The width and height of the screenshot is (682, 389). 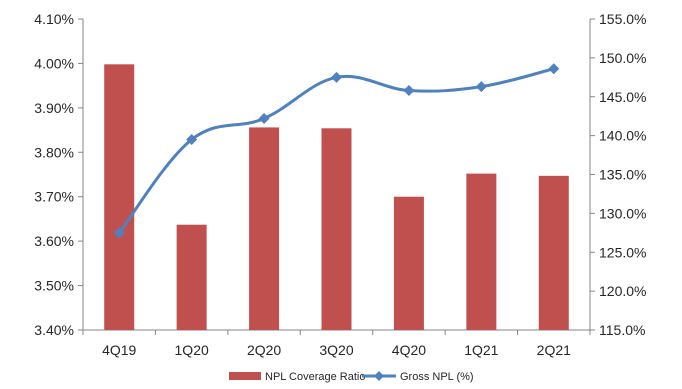 What do you see at coordinates (379, 376) in the screenshot?
I see `legend-marker-gross-npl` at bounding box center [379, 376].